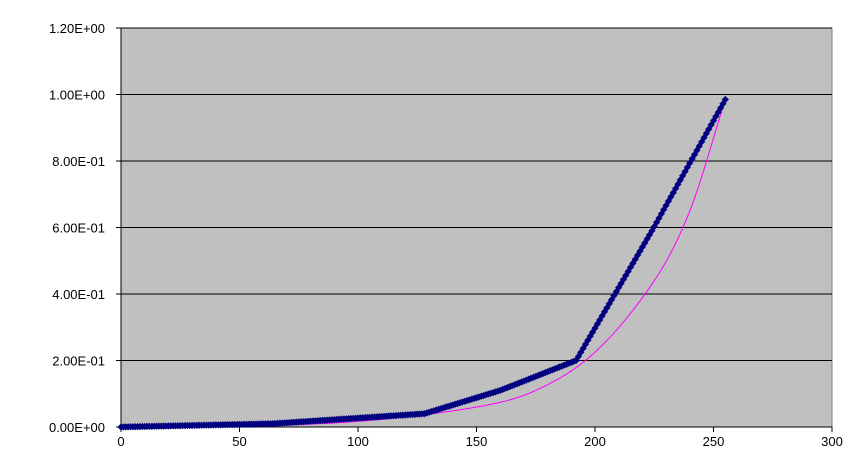  I want to click on x-tick-label: 200, so click(595, 441).